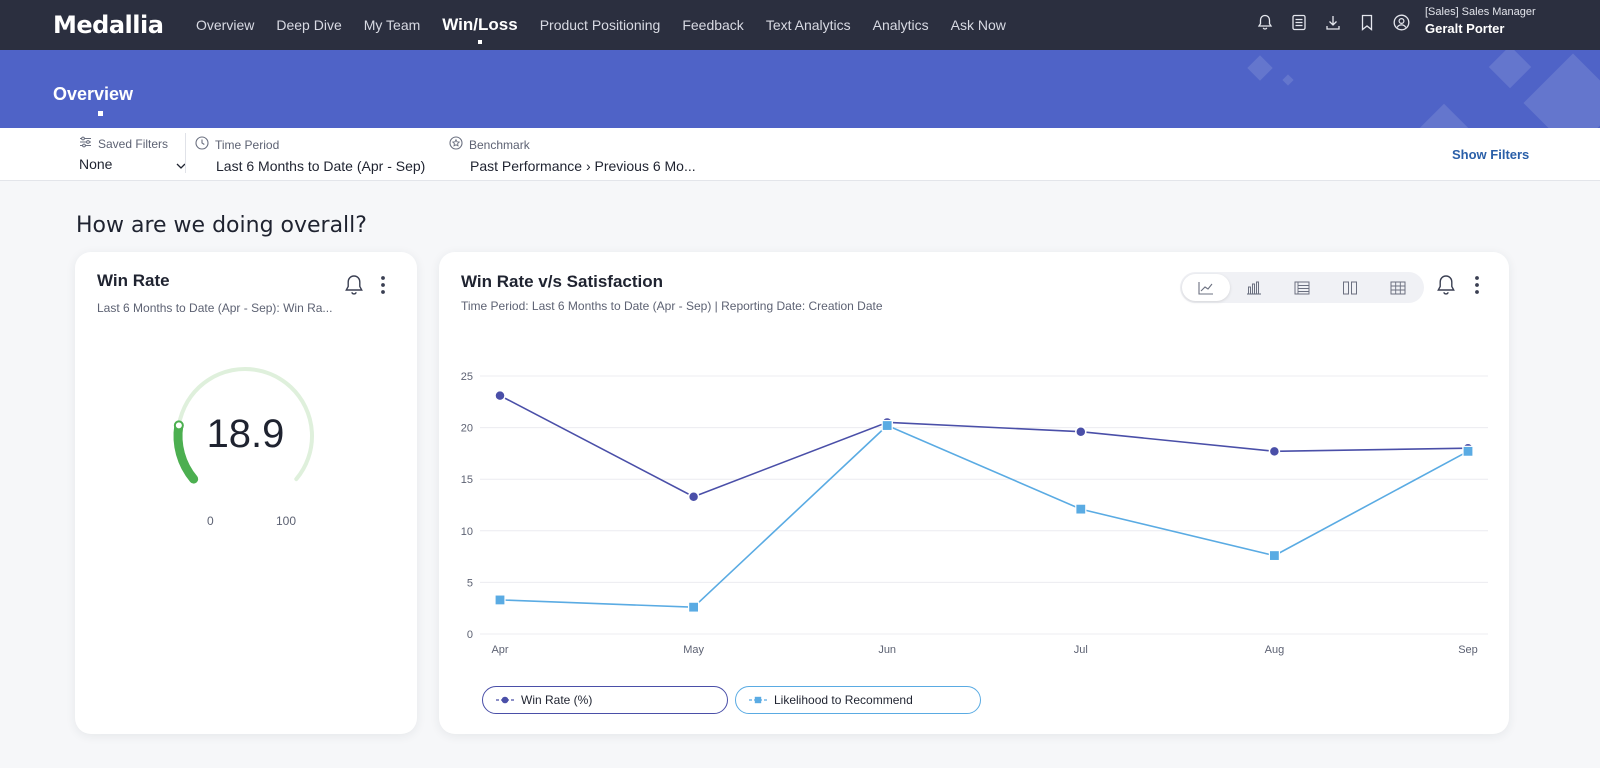  I want to click on nav-link-my-team: My Team, so click(392, 25).